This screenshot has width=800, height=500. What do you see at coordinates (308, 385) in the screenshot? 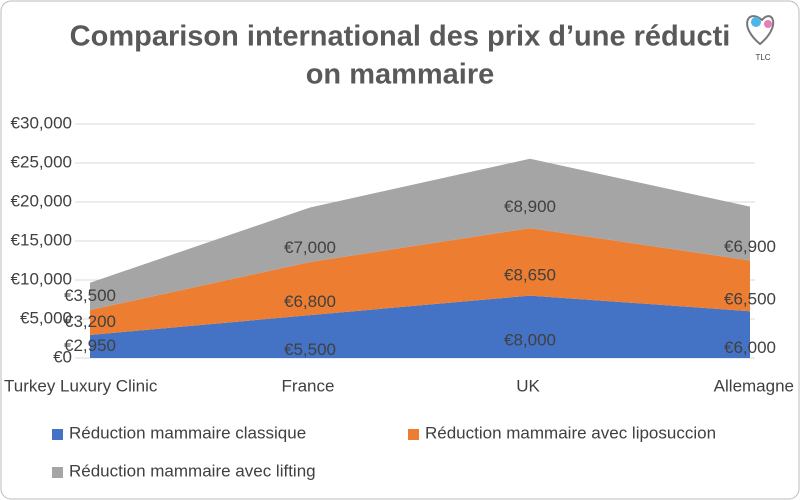
I see `x-tick-label: France` at bounding box center [308, 385].